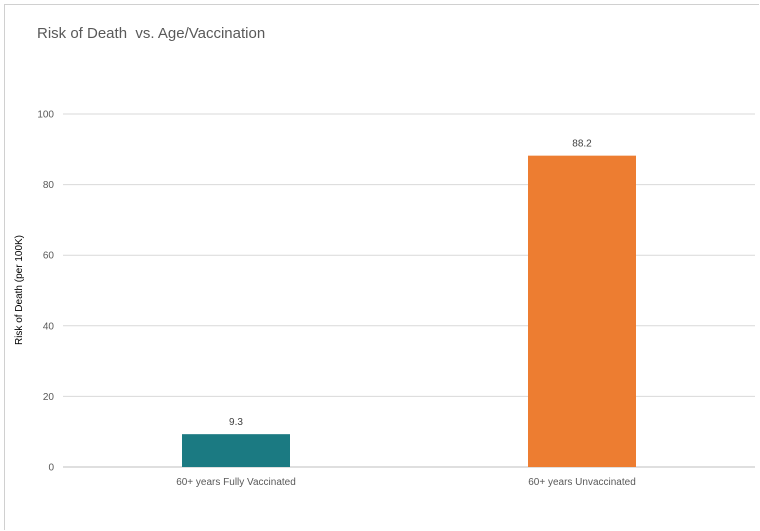 Image resolution: width=760 pixels, height=531 pixels. What do you see at coordinates (49, 185) in the screenshot?
I see `y-tick-label: 80` at bounding box center [49, 185].